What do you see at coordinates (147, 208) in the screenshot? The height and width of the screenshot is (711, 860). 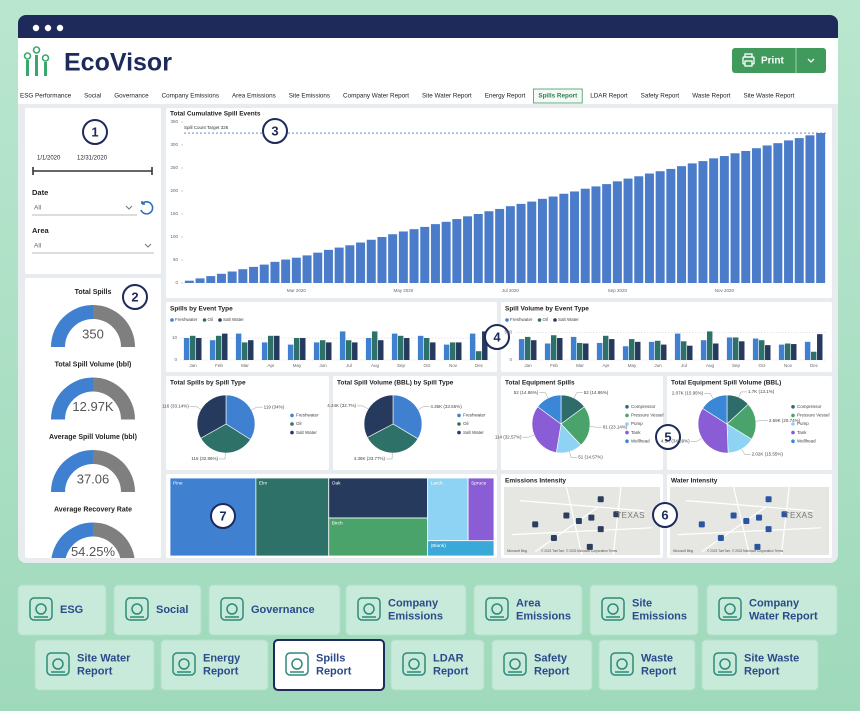 I see `refresh-icon` at bounding box center [147, 208].